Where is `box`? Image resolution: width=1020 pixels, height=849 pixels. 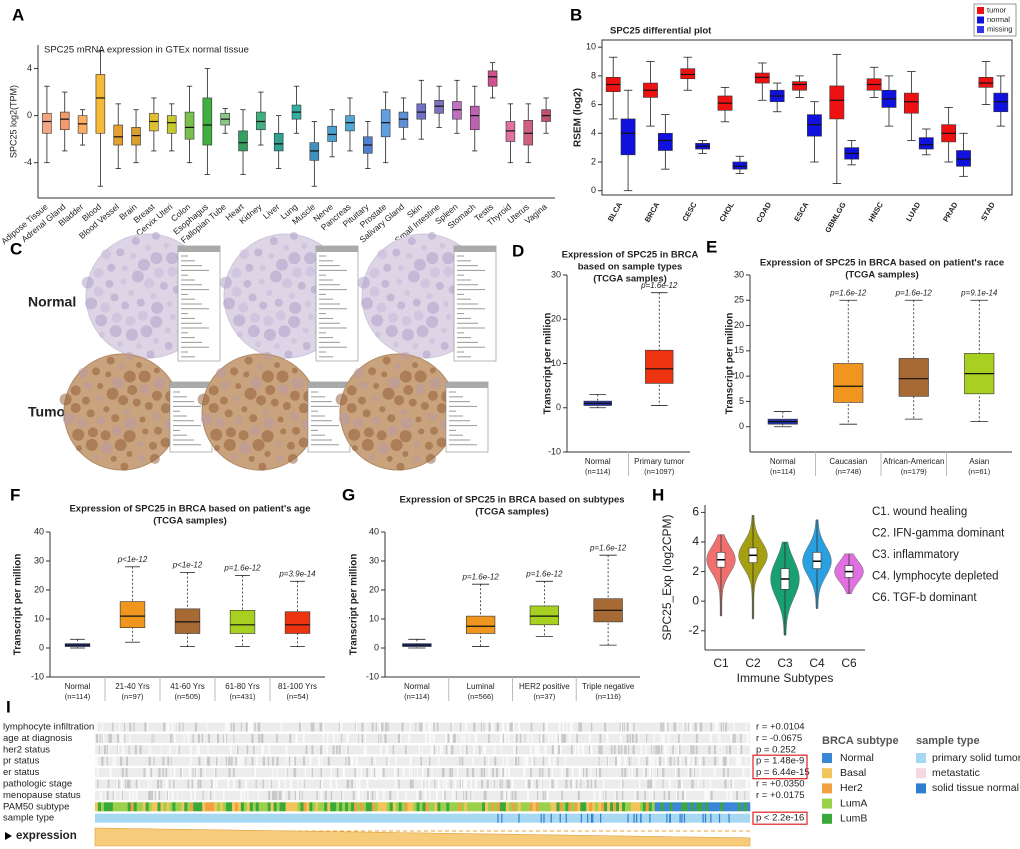
box is located at coordinates (688, 74).